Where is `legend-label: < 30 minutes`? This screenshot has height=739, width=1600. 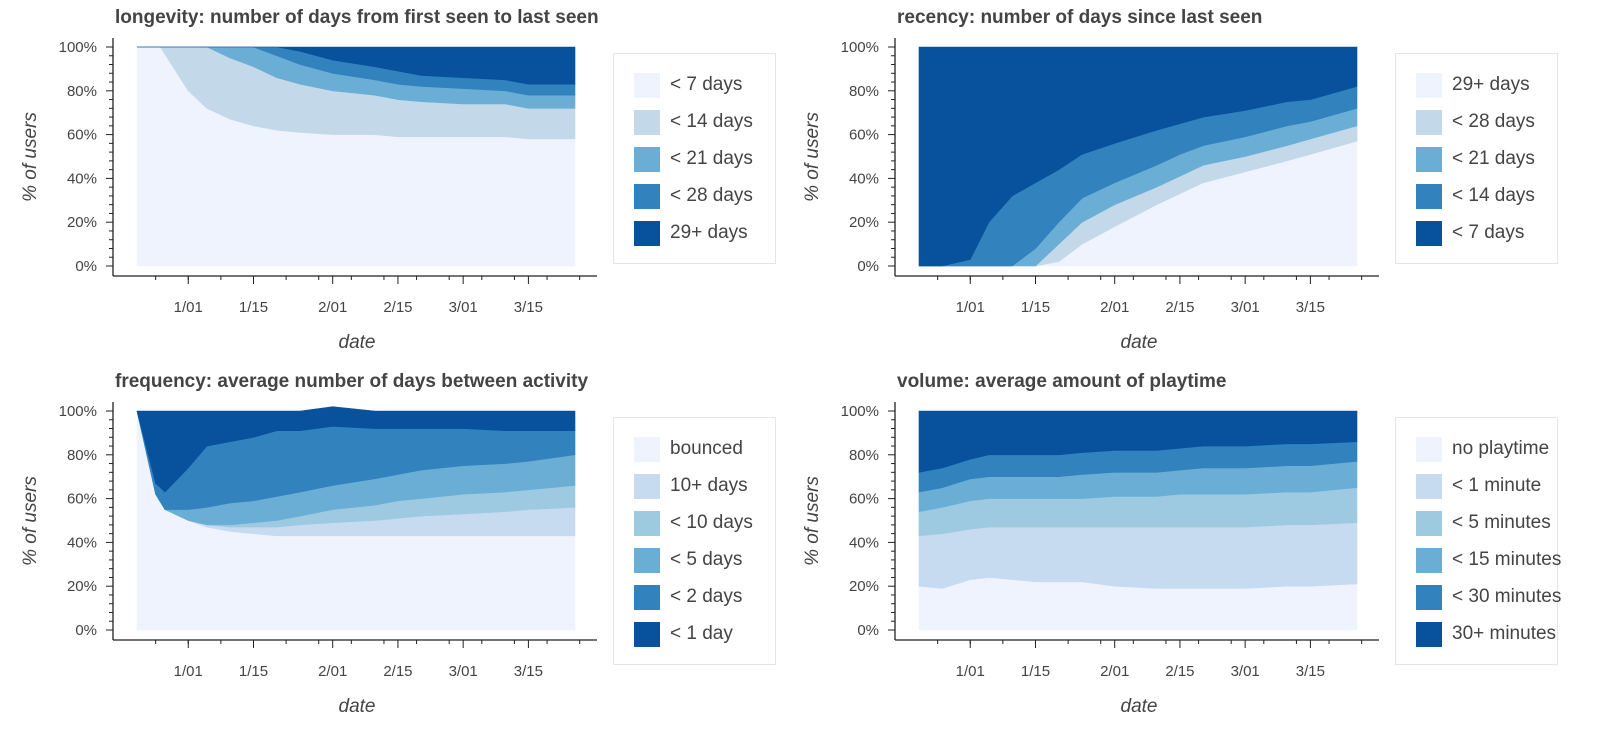 legend-label: < 30 minutes is located at coordinates (1507, 596).